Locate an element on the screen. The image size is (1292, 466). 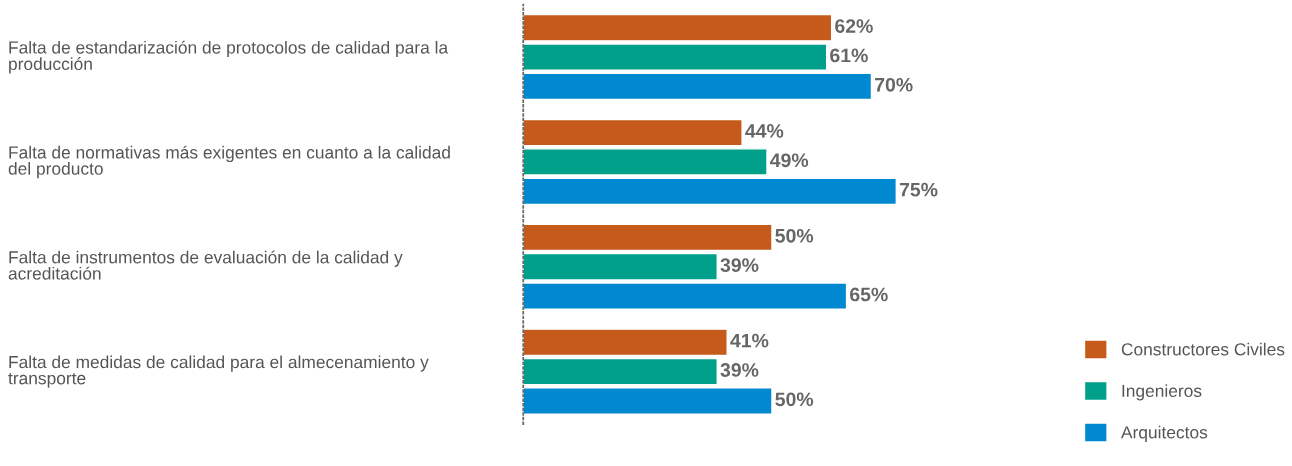
y-tick-label: Falta de medidas de calidad para el almecenamiento y transporte is located at coordinates (218, 371).